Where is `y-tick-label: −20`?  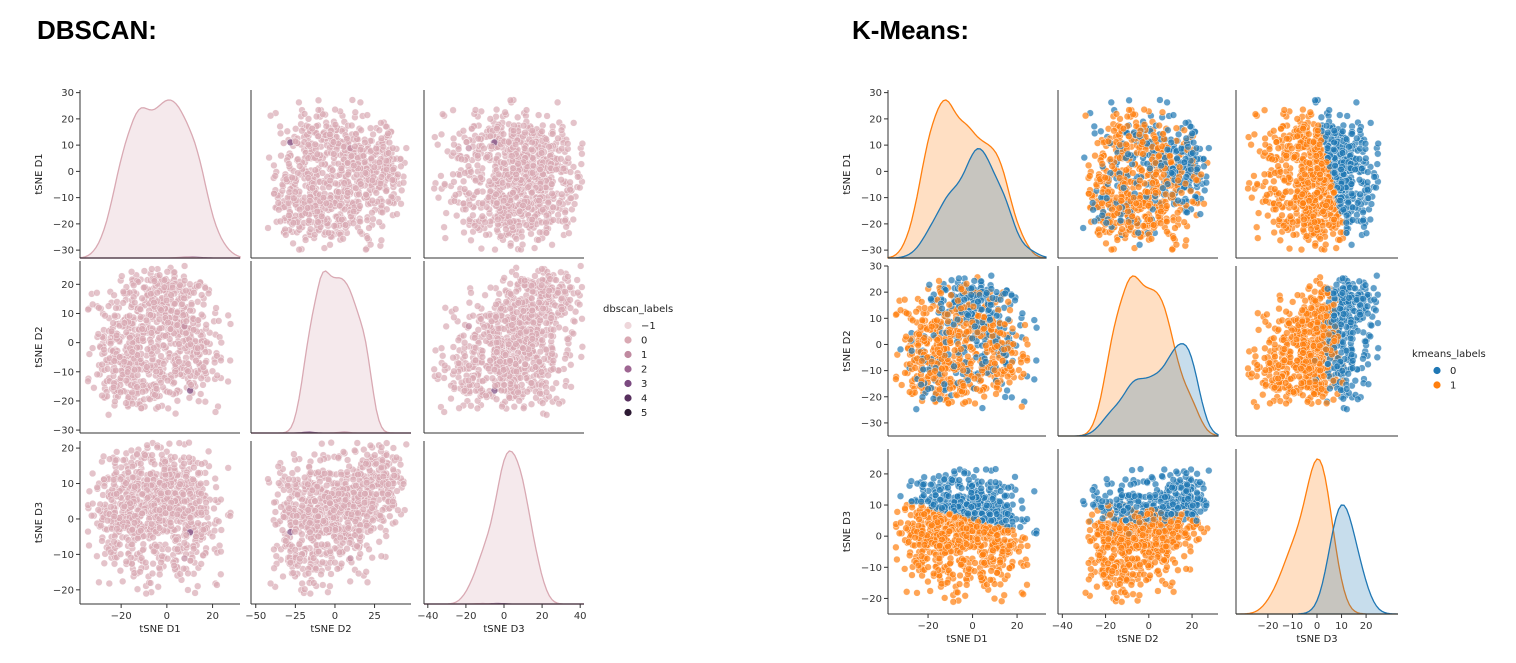 y-tick-label: −20 is located at coordinates (63, 590).